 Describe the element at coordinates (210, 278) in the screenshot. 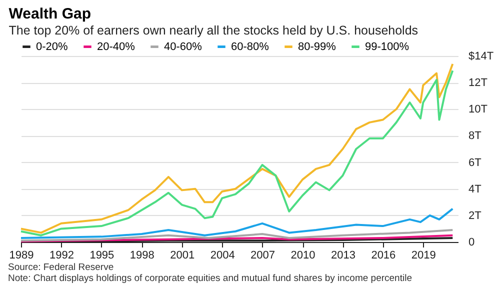

I see `text: Note: Chart displays holdings of corporate equities and mutual fund shares by income percentile` at that location.